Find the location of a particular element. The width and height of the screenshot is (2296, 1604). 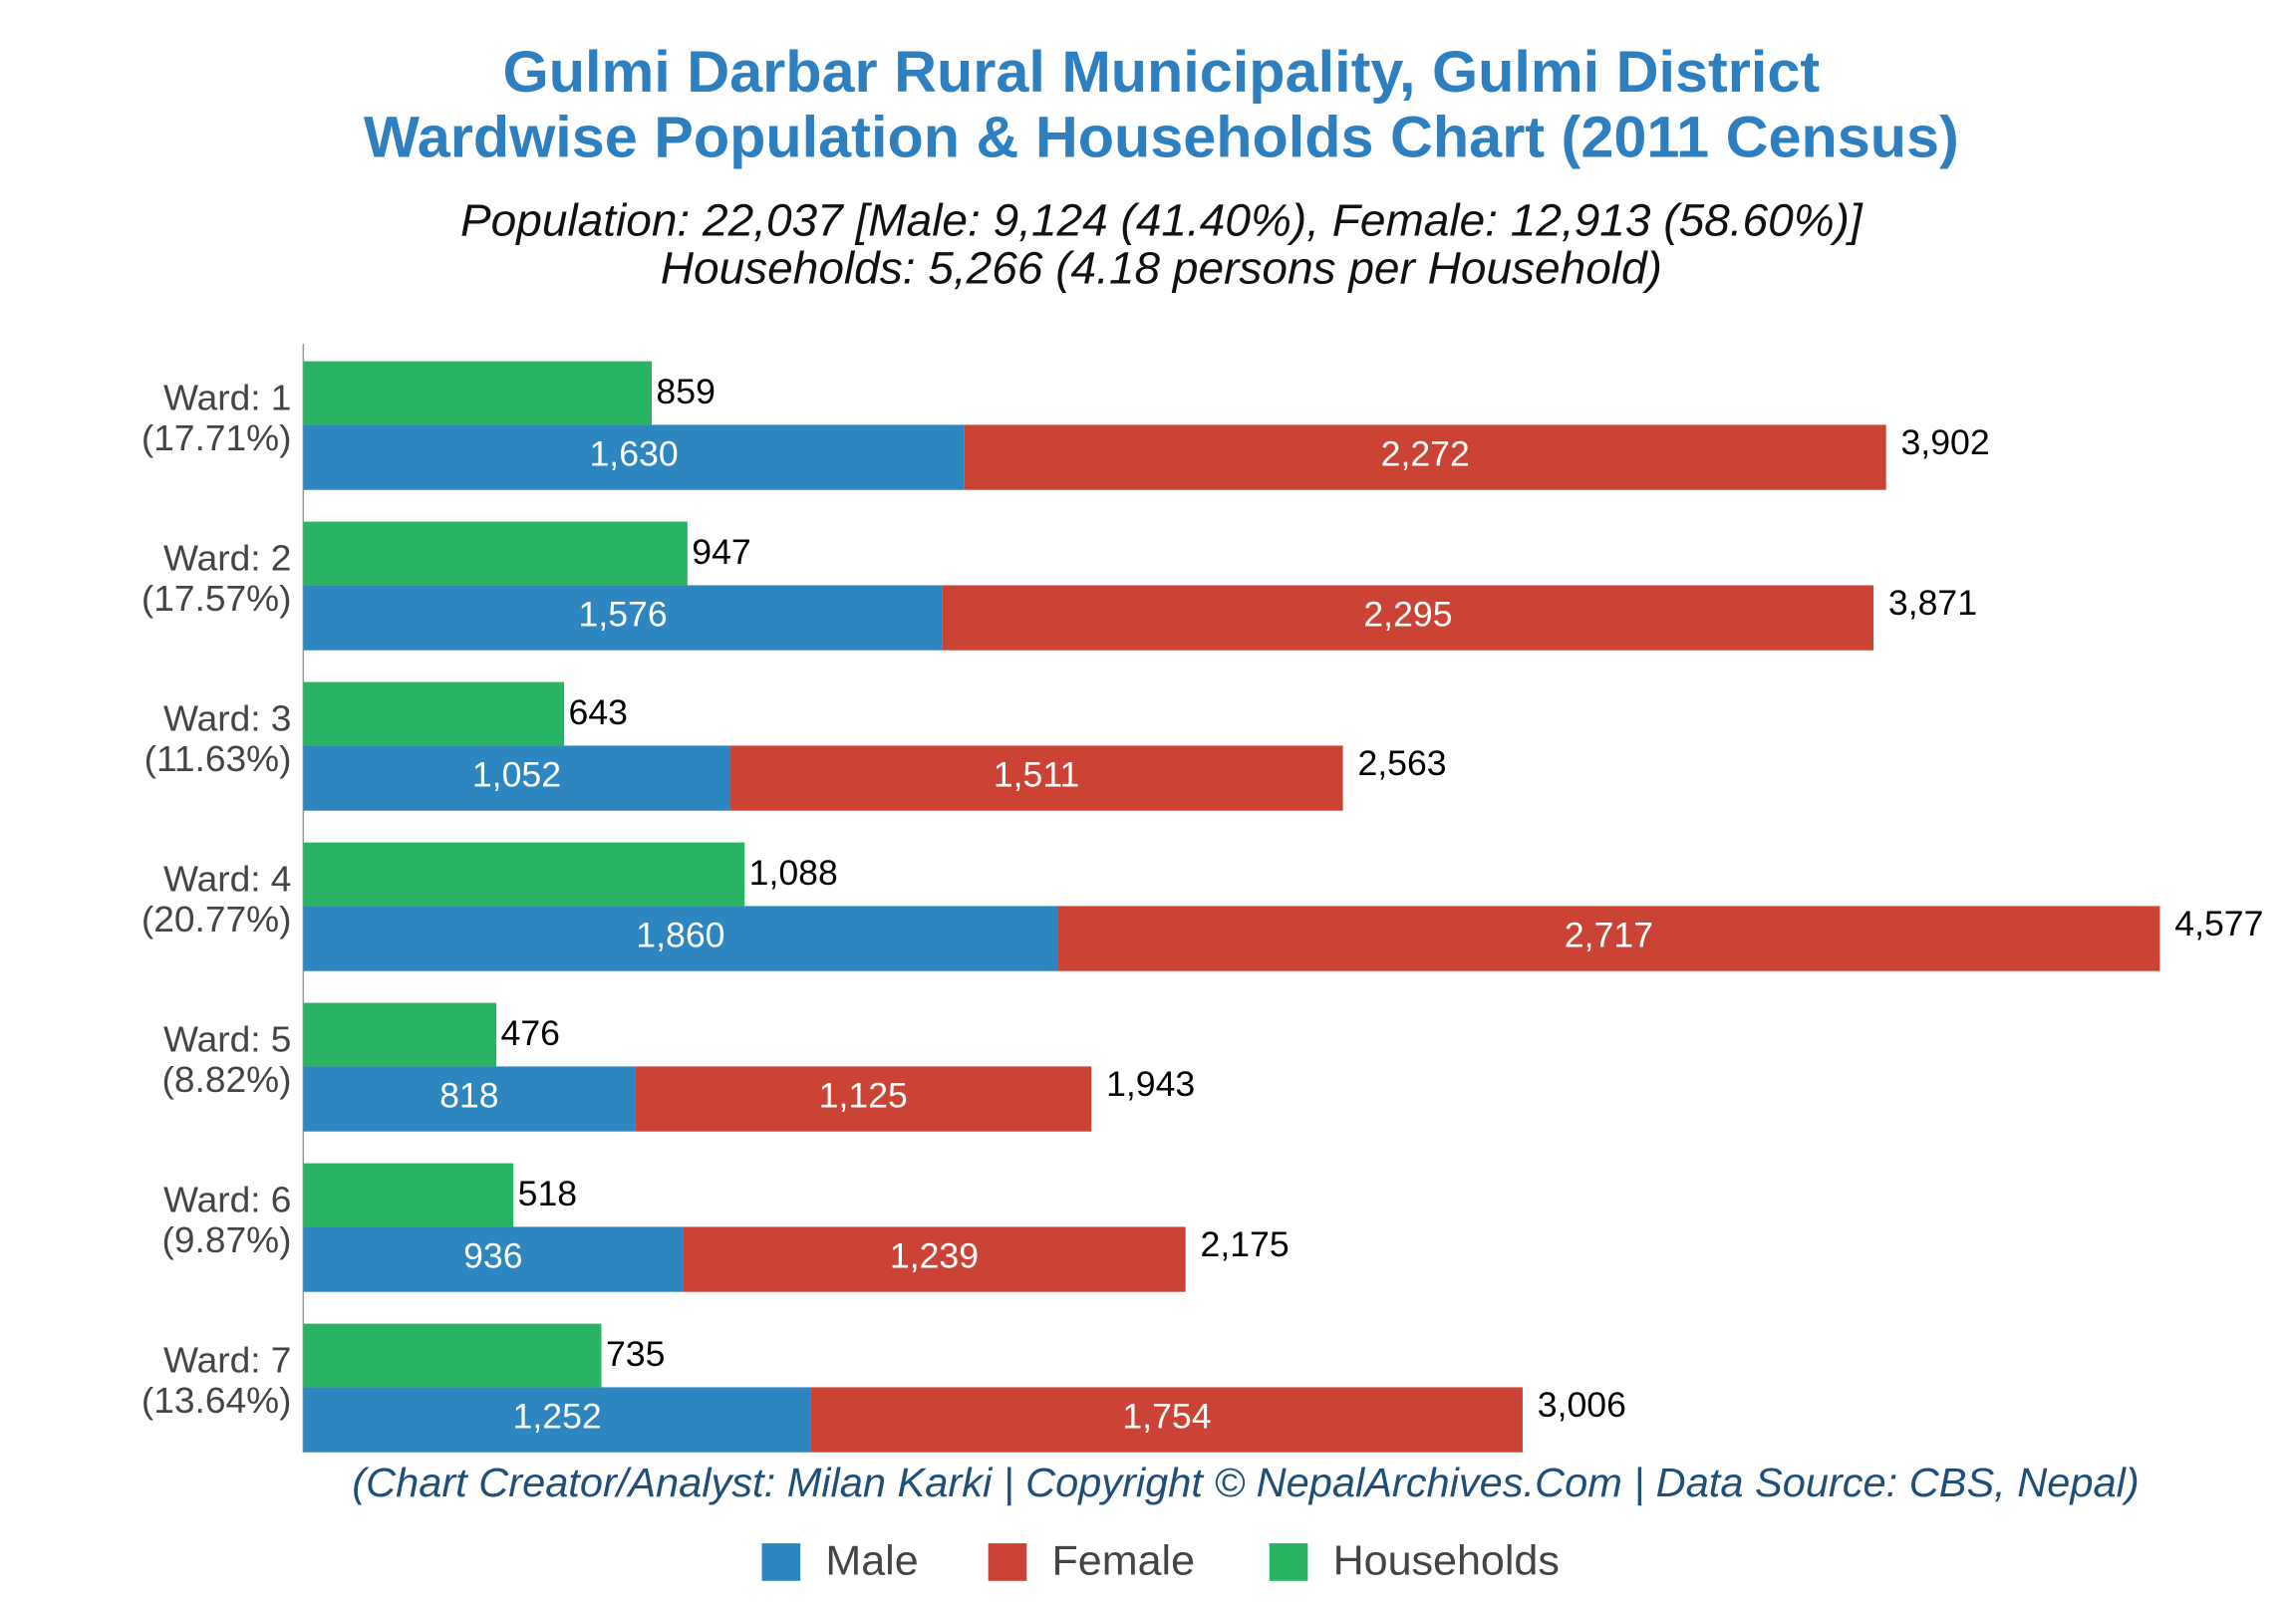

value-label: 2,717 is located at coordinates (1609, 936).